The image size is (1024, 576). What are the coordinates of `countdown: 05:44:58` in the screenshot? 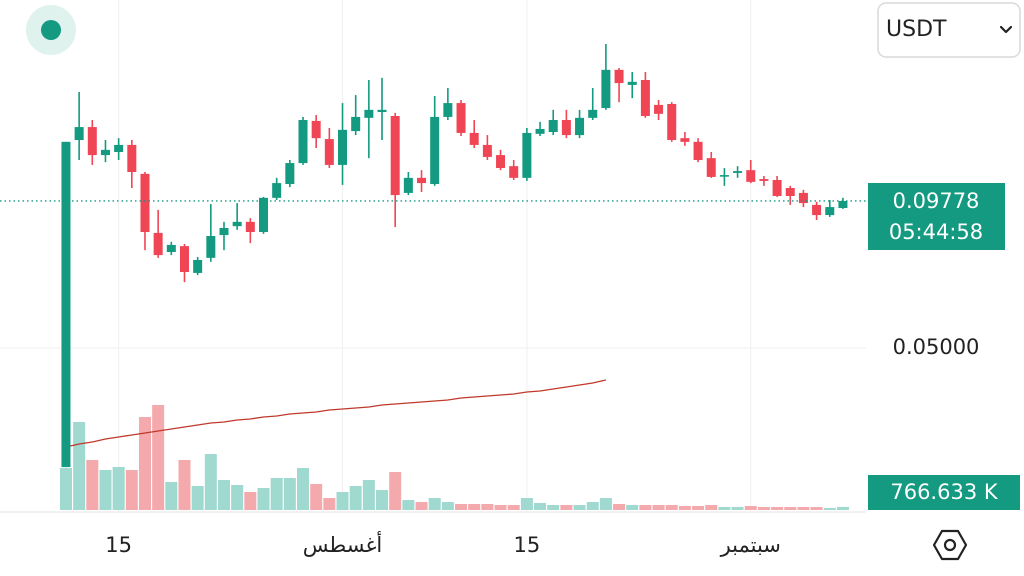 It's located at (936, 232).